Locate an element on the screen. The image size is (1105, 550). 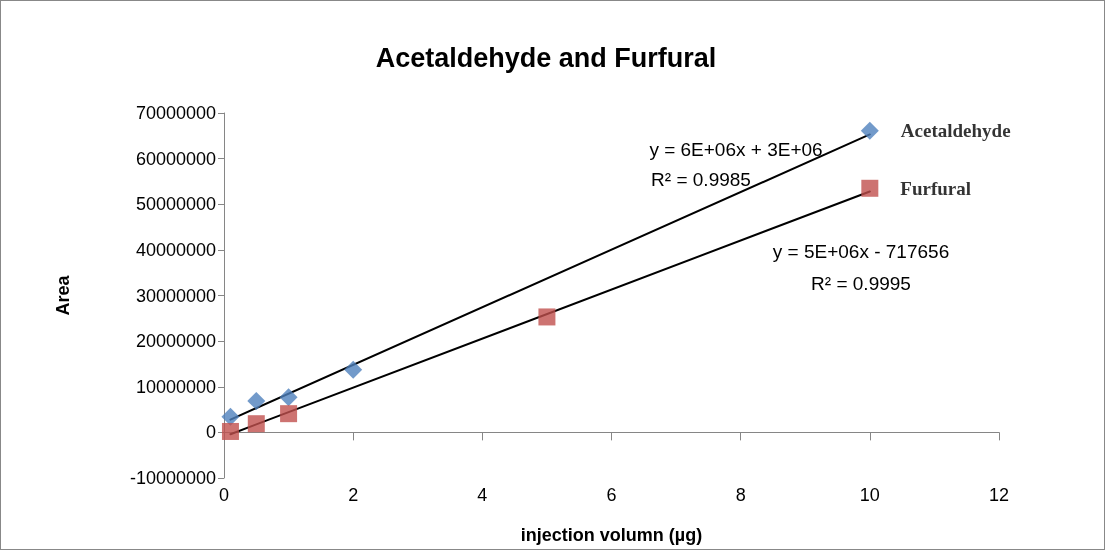
y-tick-label: 50000000 is located at coordinates (175, 204).